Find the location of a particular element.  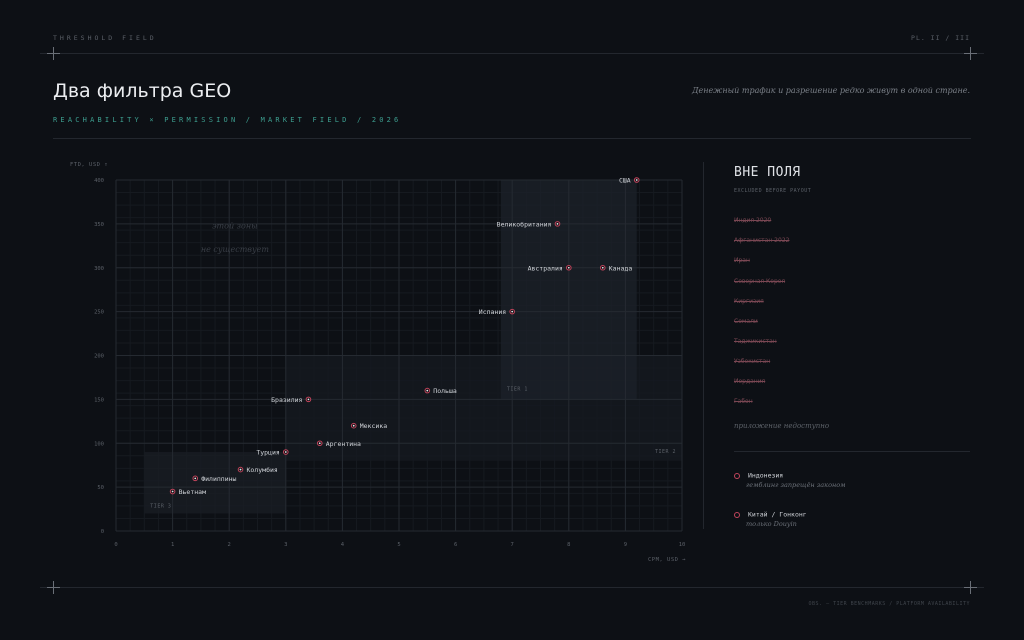

tier-zone is located at coordinates (215, 483).